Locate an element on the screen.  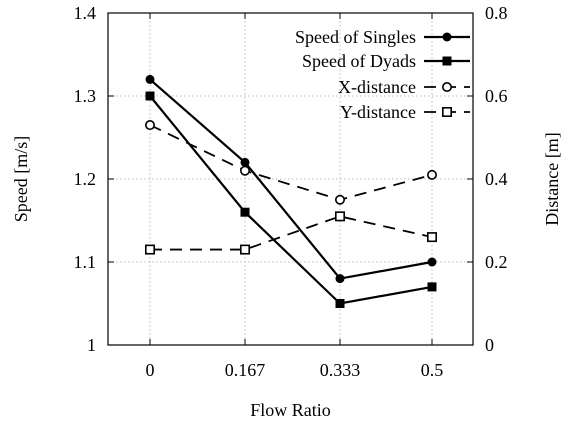
y-tick-label: 1.4 is located at coordinates (85, 13).